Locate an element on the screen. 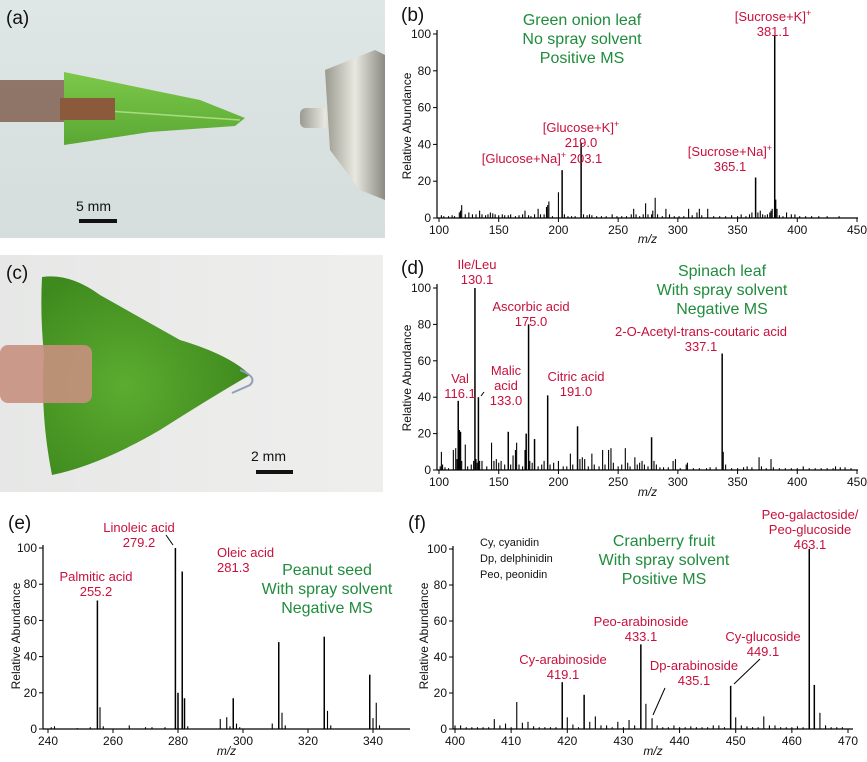 The height and width of the screenshot is (762, 867). chart-title-line: Negative MS is located at coordinates (722, 309).